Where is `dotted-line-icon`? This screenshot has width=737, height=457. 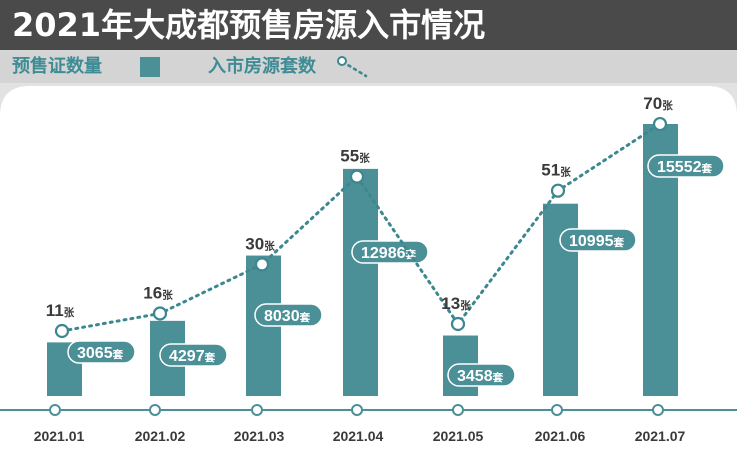 dotted-line-icon is located at coordinates (352, 67).